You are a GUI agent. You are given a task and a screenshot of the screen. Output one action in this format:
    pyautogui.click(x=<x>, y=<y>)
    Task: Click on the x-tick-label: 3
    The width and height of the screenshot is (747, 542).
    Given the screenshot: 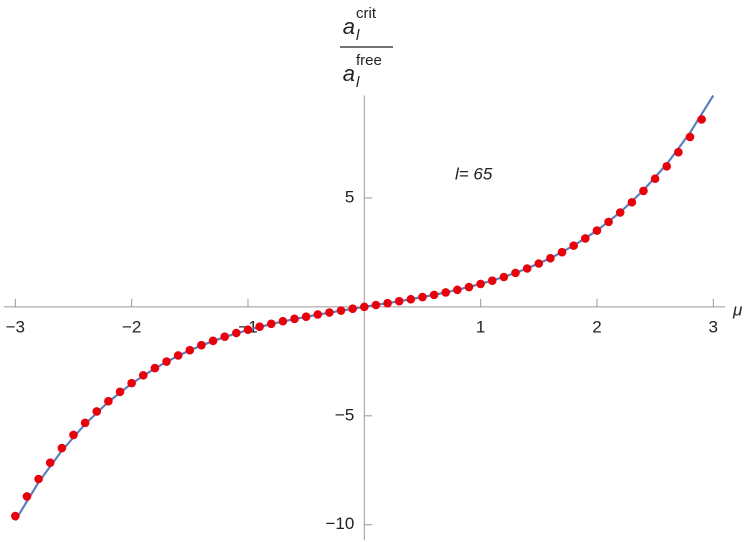 What is the action you would take?
    pyautogui.click(x=713, y=326)
    